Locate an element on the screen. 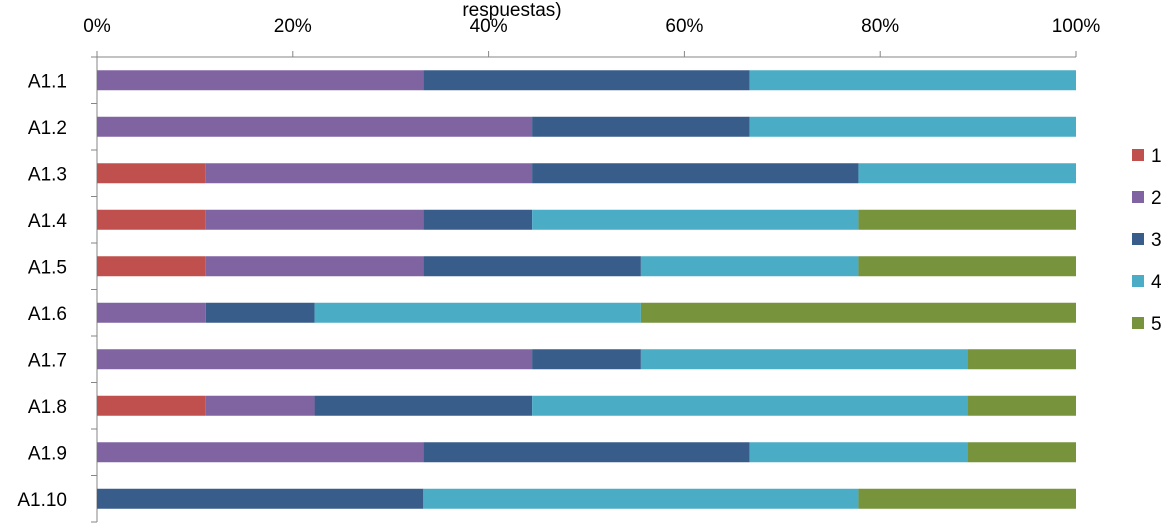  category-label: A1.10 is located at coordinates (42, 500).